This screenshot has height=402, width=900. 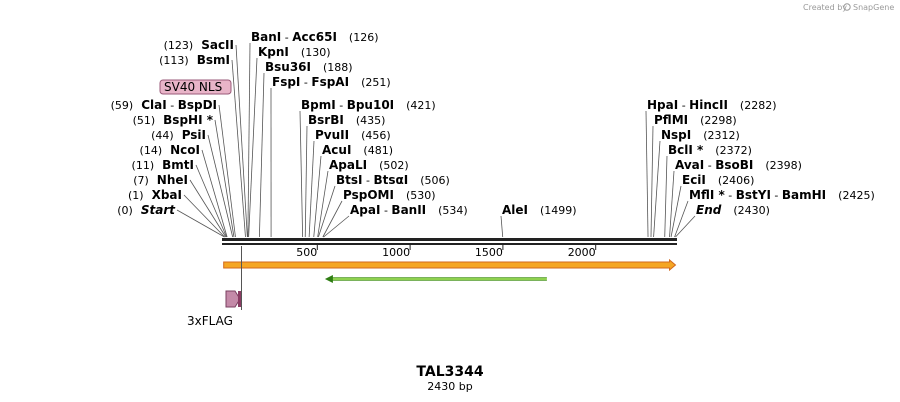 I want to click on site-name: Start, so click(x=158, y=210).